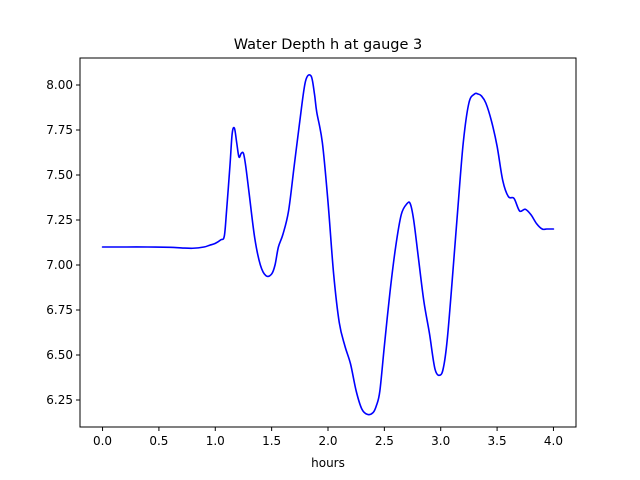 This screenshot has width=640, height=480. I want to click on x-tick-label: 4.0, so click(553, 441).